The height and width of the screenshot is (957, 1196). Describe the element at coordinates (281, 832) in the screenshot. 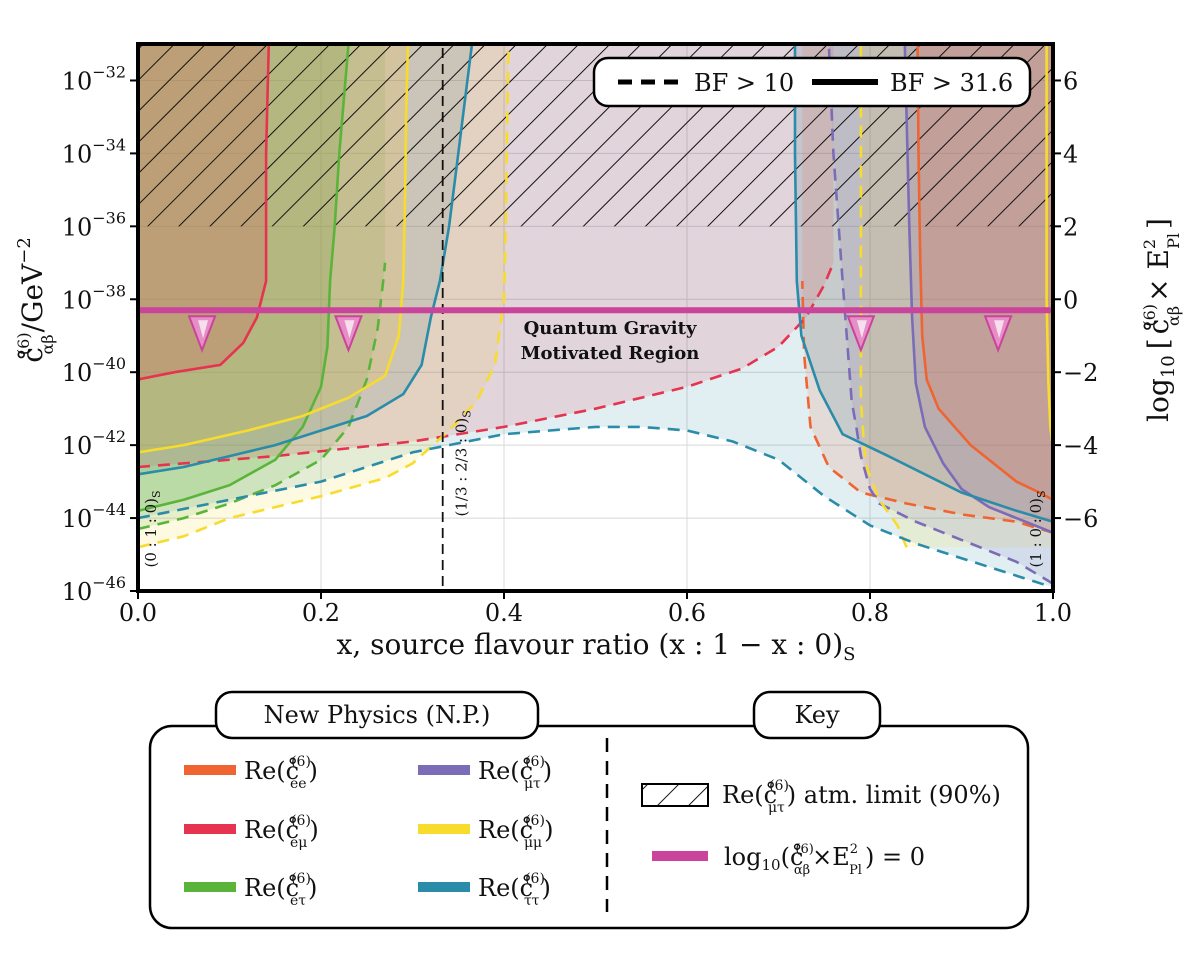

I see `np-label-eμ: Re(c̊(6) eμ)` at that location.